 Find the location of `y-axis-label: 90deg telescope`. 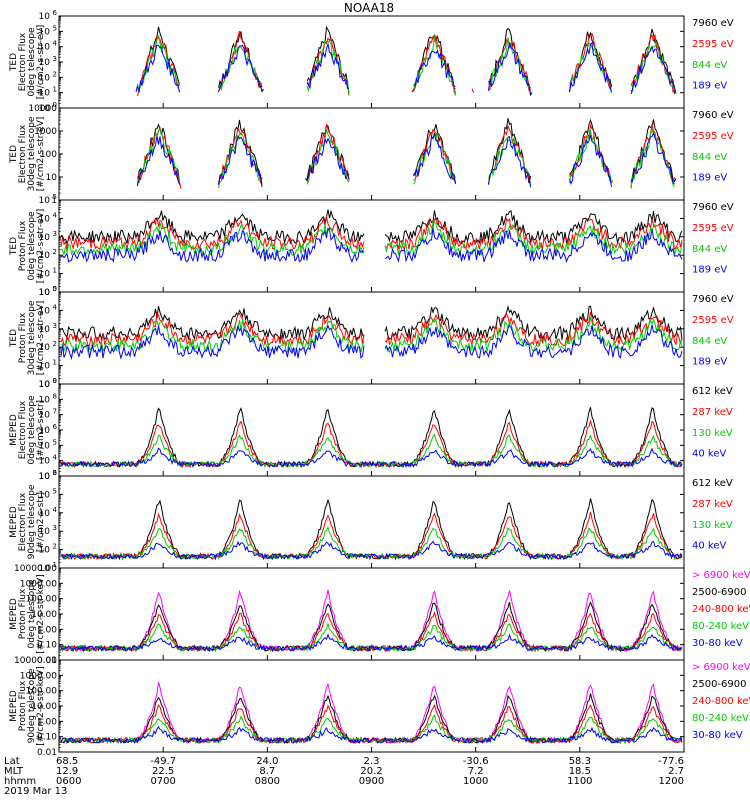

y-axis-label: 90deg telescope is located at coordinates (32, 705).